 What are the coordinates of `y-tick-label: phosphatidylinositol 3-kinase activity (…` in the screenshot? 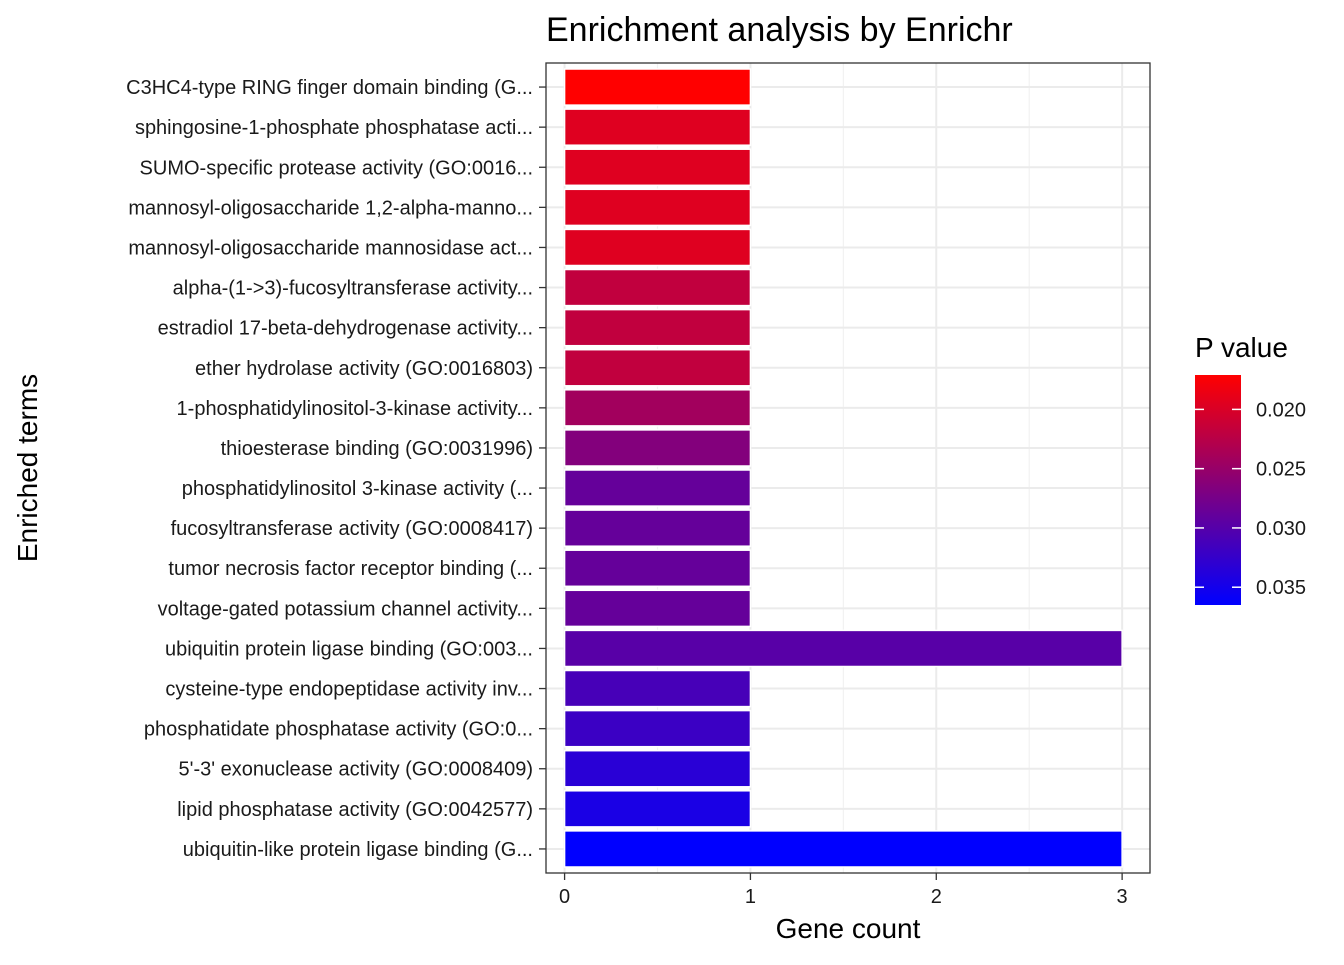 It's located at (357, 489).